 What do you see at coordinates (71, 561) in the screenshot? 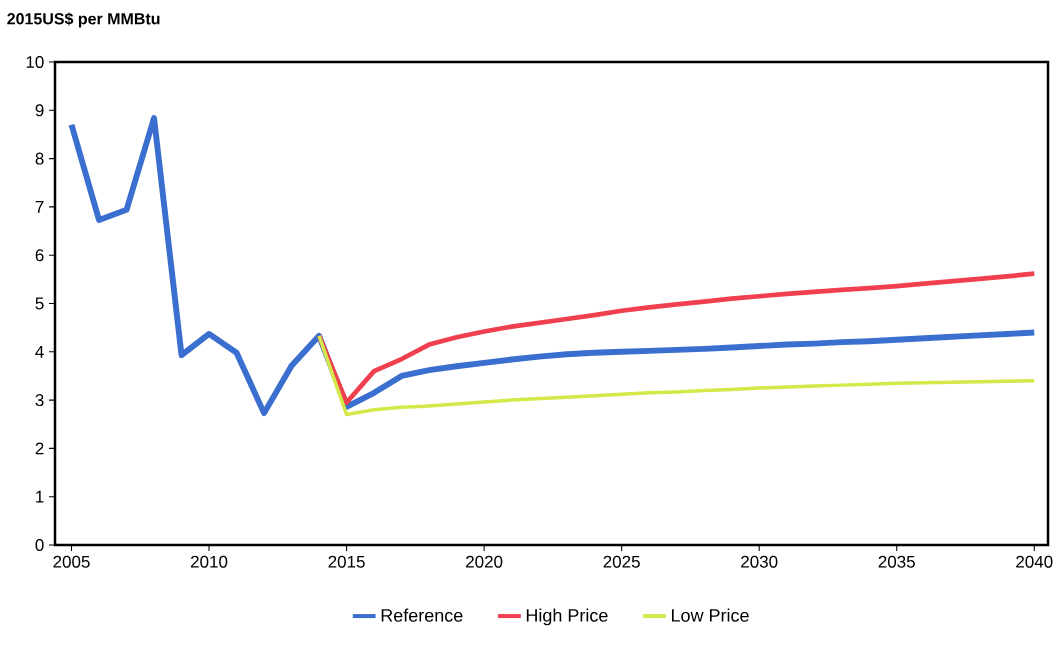
I see `x-tick-label: 2005` at bounding box center [71, 561].